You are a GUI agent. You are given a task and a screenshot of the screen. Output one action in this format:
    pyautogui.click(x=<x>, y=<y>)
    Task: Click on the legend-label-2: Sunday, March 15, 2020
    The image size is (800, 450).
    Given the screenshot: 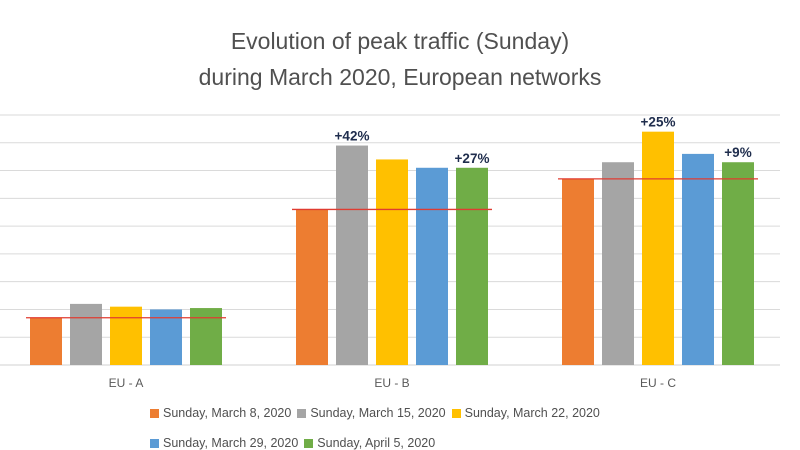 What is the action you would take?
    pyautogui.click(x=378, y=413)
    